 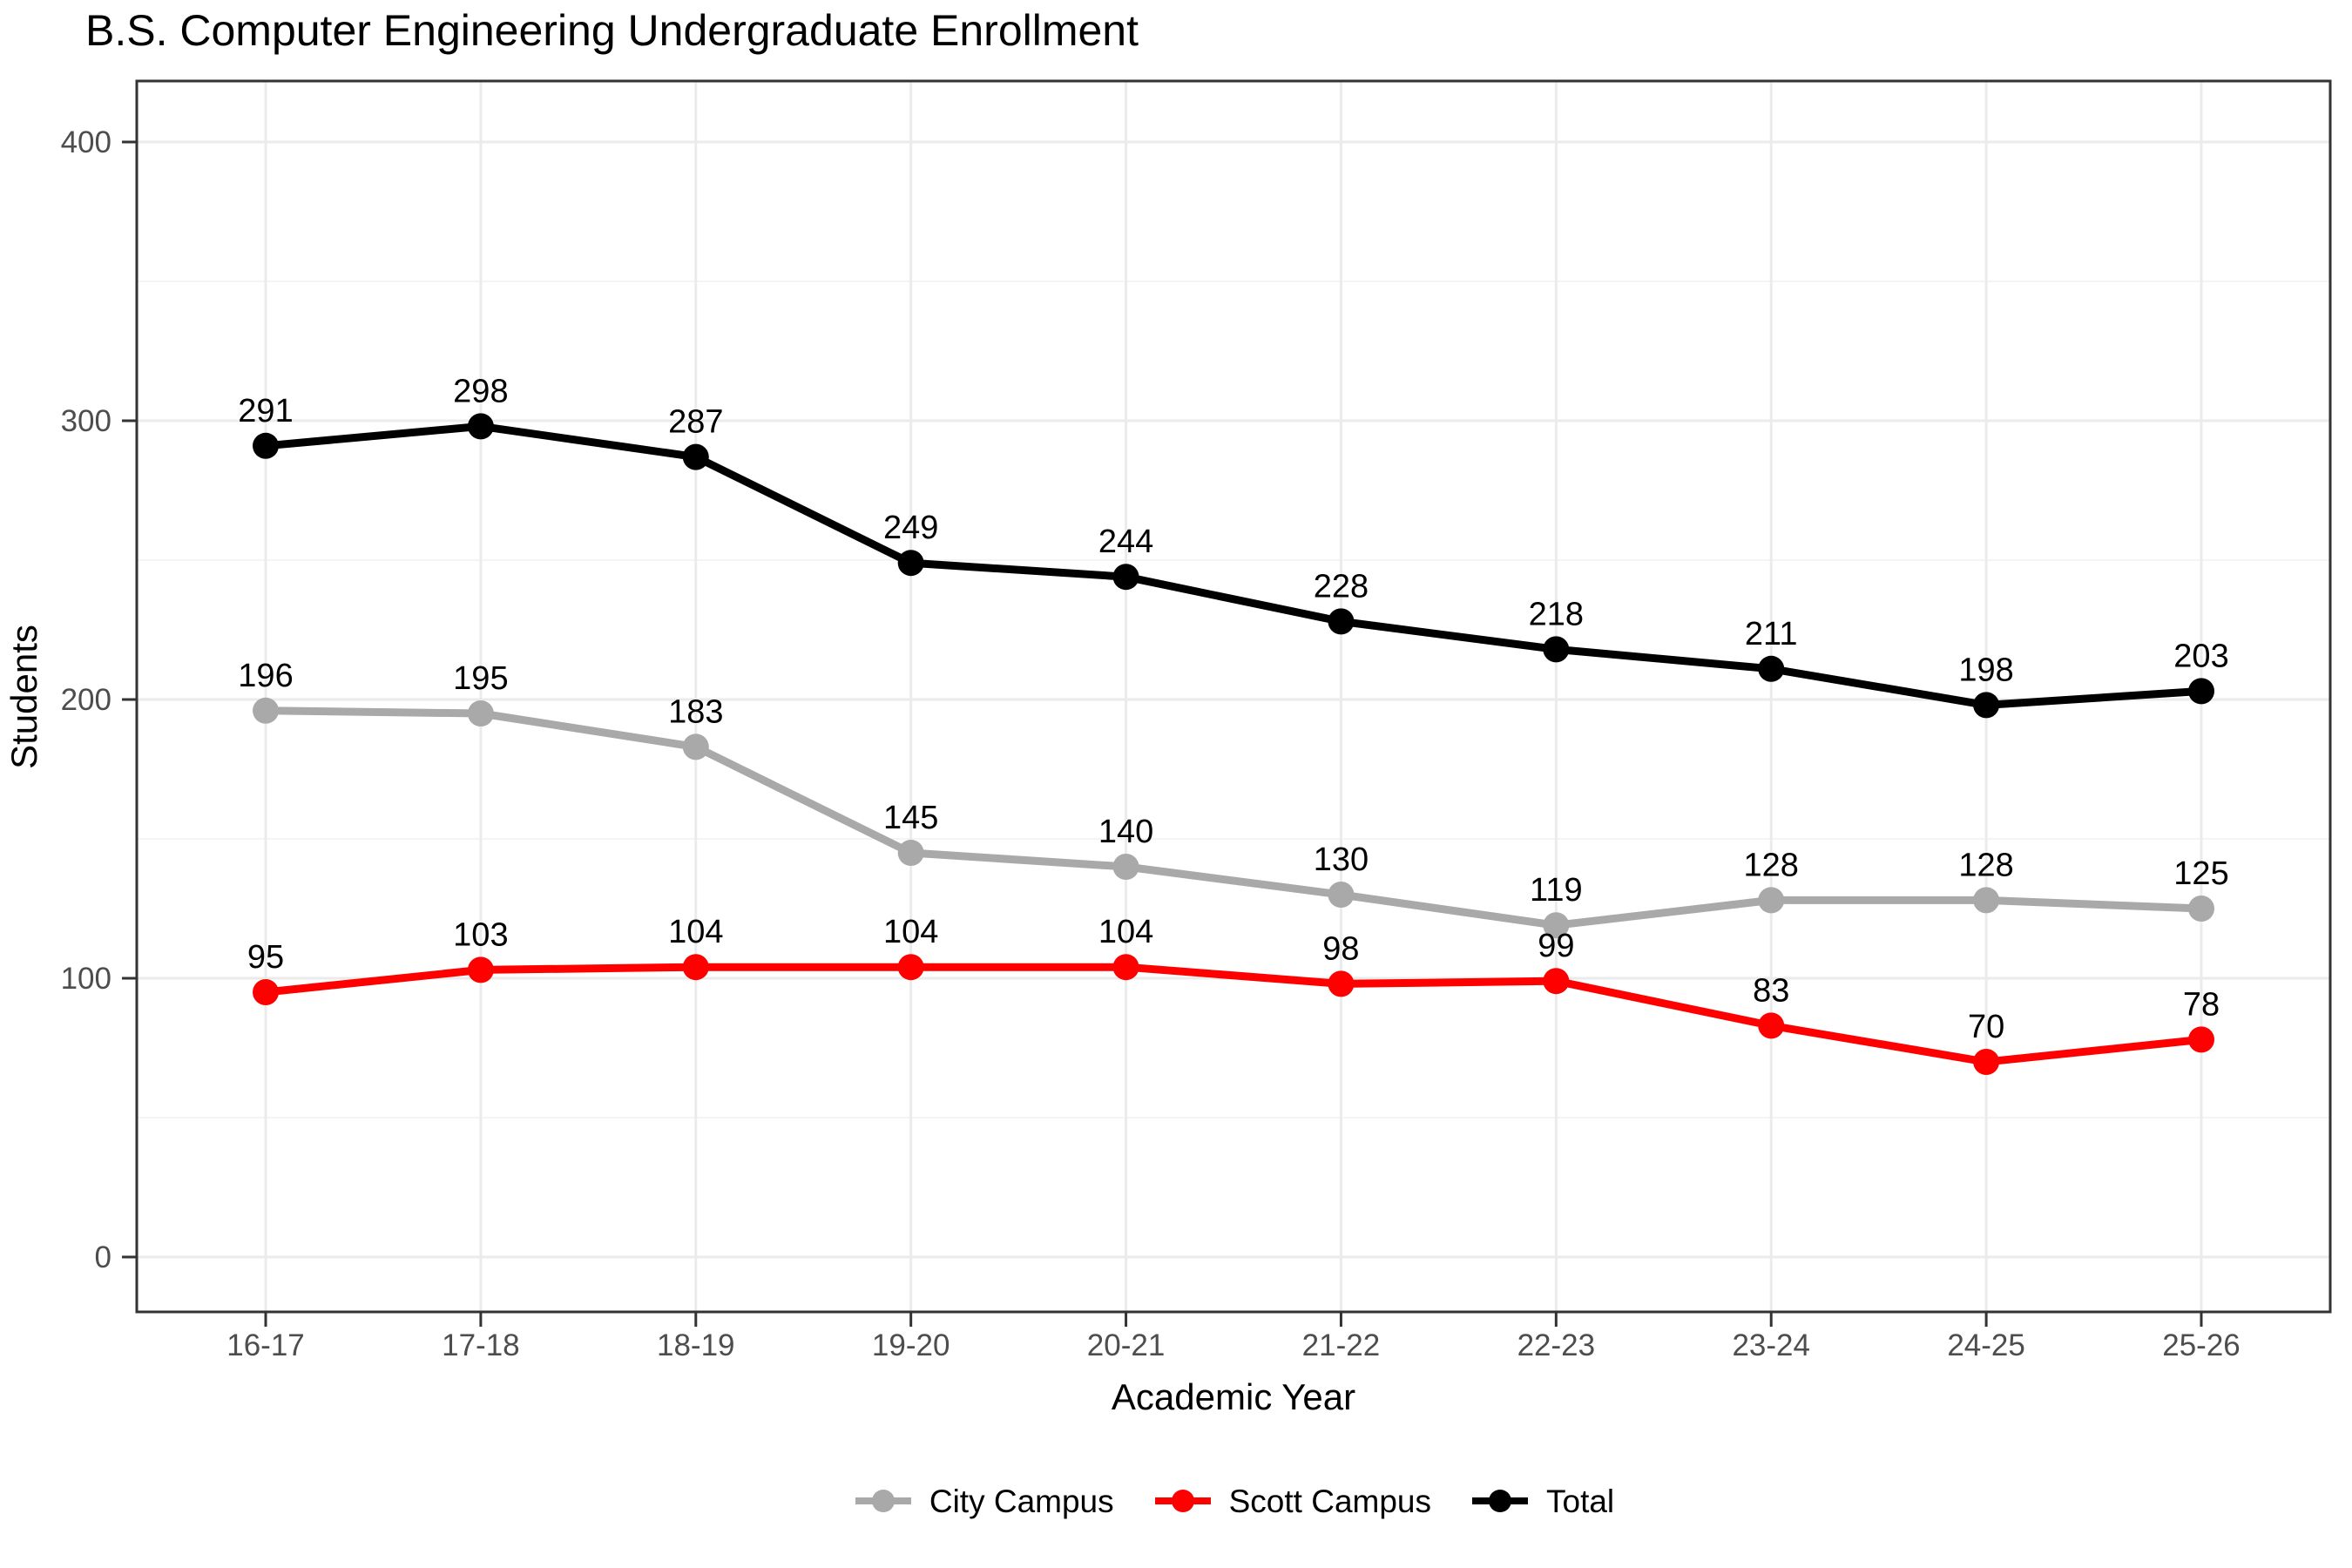 What do you see at coordinates (2201, 656) in the screenshot?
I see `label-total-25-26: 203` at bounding box center [2201, 656].